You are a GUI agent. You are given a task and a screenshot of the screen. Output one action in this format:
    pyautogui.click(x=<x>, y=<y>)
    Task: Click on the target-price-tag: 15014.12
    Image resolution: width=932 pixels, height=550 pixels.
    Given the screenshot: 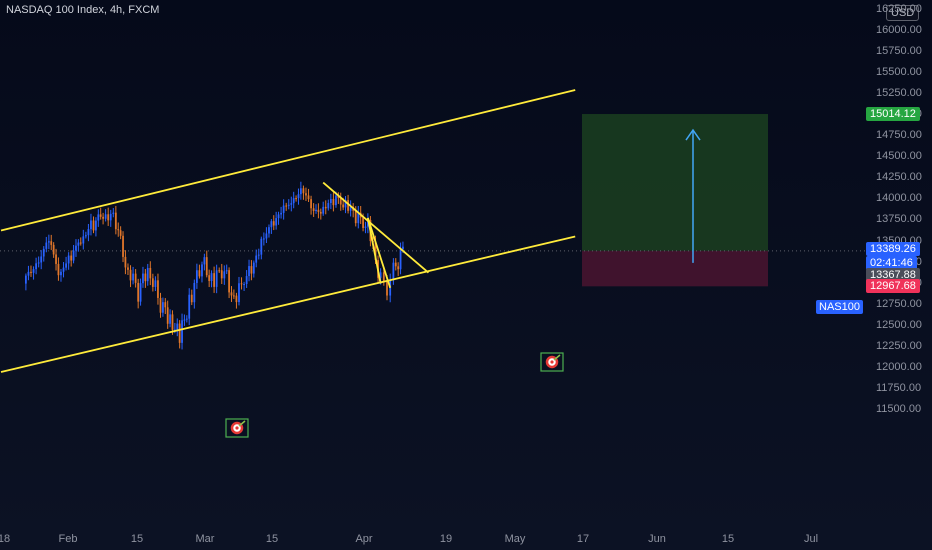 What is the action you would take?
    pyautogui.click(x=893, y=114)
    